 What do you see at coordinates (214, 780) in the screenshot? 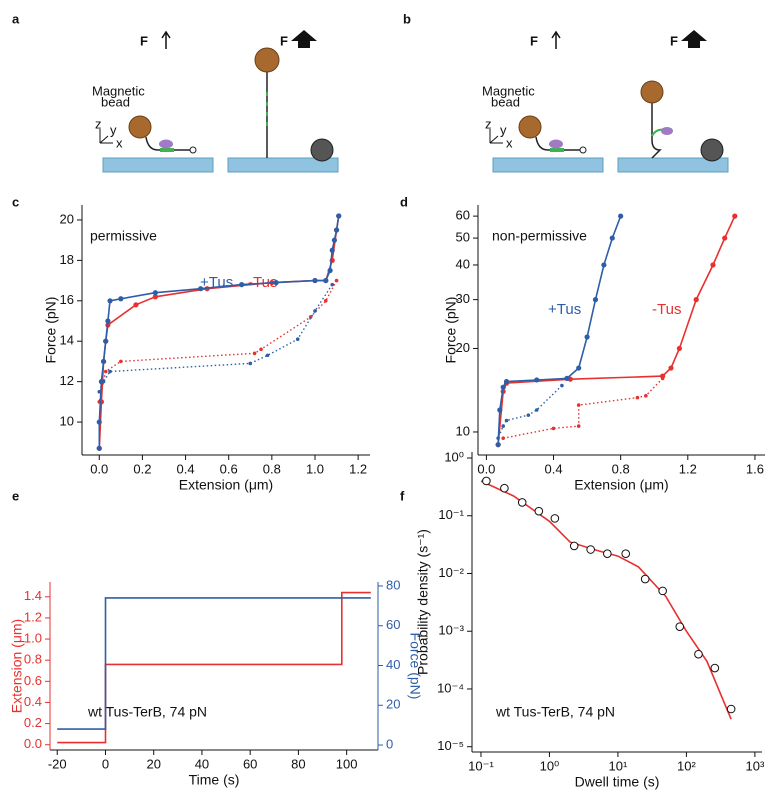
I see `x-axis-label: Time (s)` at bounding box center [214, 780].